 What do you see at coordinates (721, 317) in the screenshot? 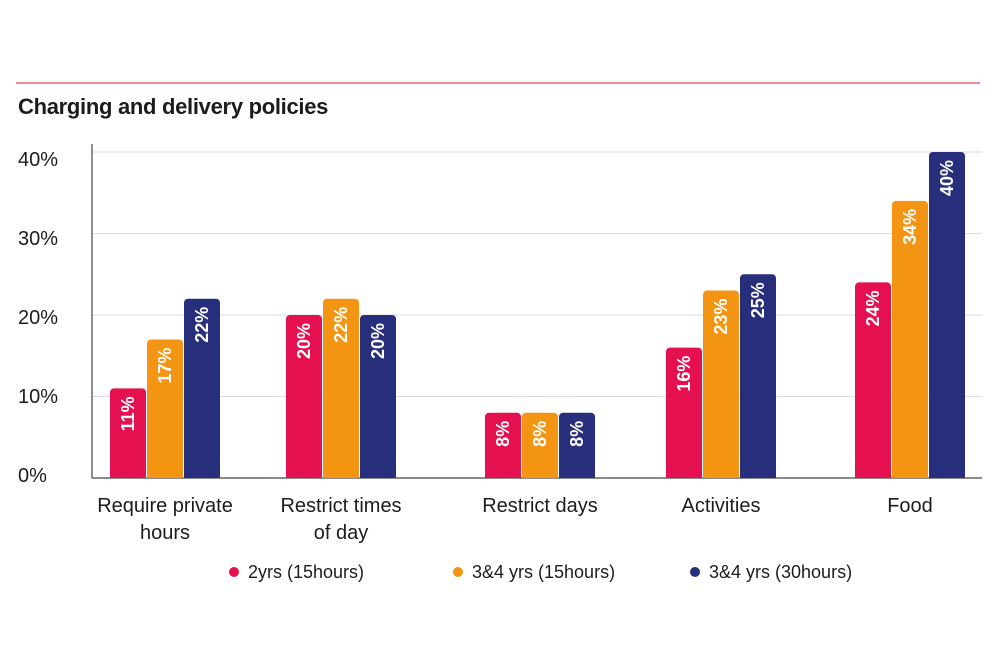
I see `data-label: 23%` at bounding box center [721, 317].